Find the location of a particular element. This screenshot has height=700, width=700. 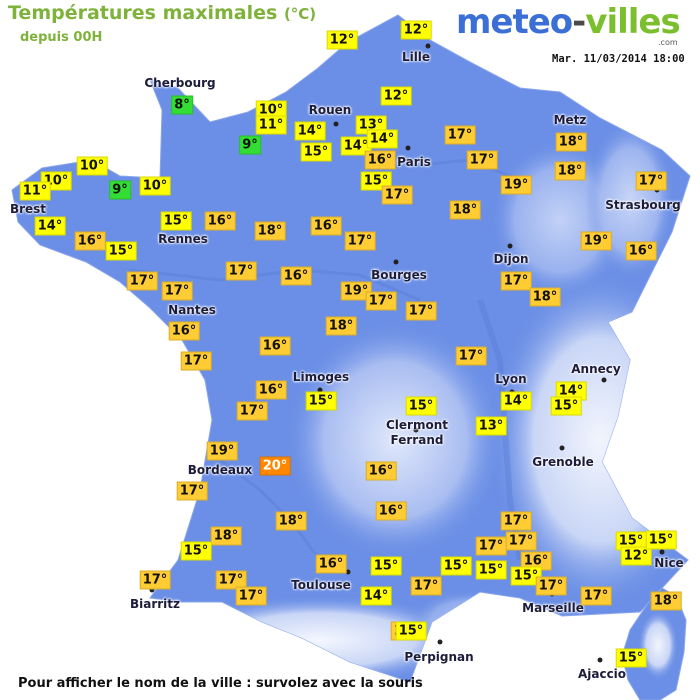

temperature-marker: 8° is located at coordinates (182, 105).